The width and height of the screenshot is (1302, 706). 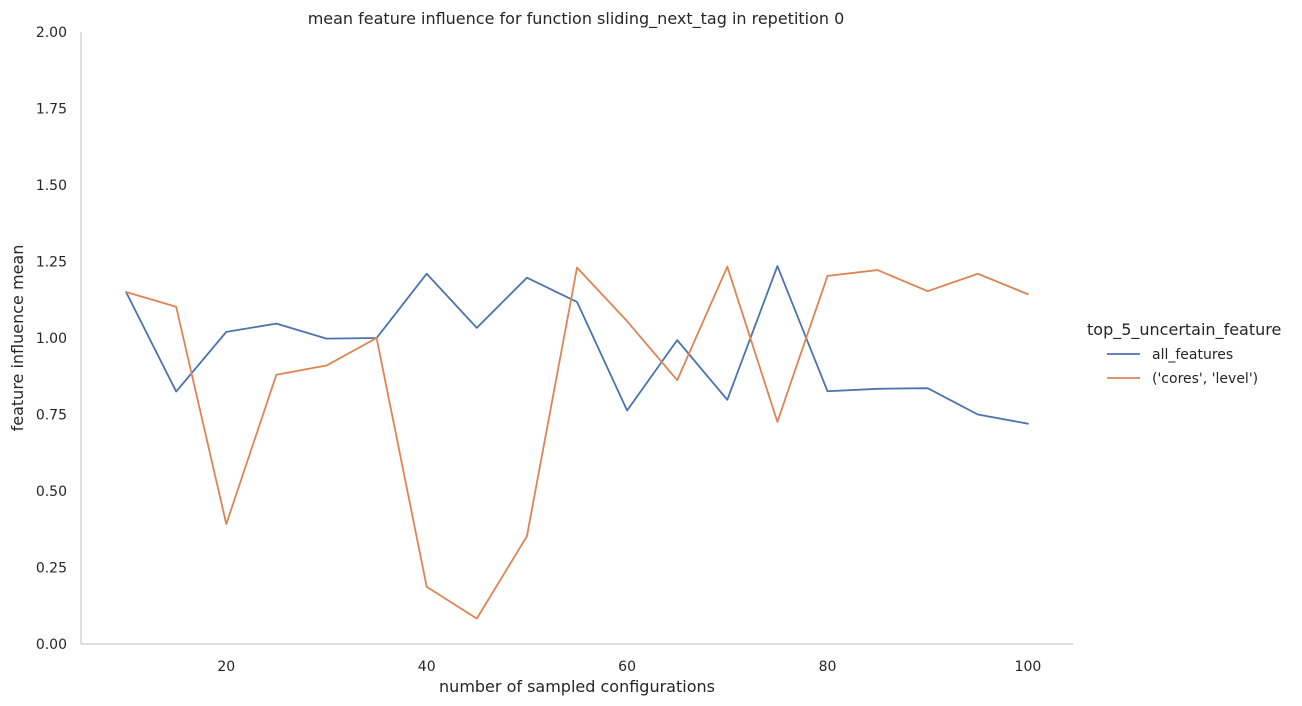 I want to click on y-tick-labels: 0.00 0.25 0.50 0.75 1.00 1.25 1.50 1.75 2.00, so click(x=51, y=339).